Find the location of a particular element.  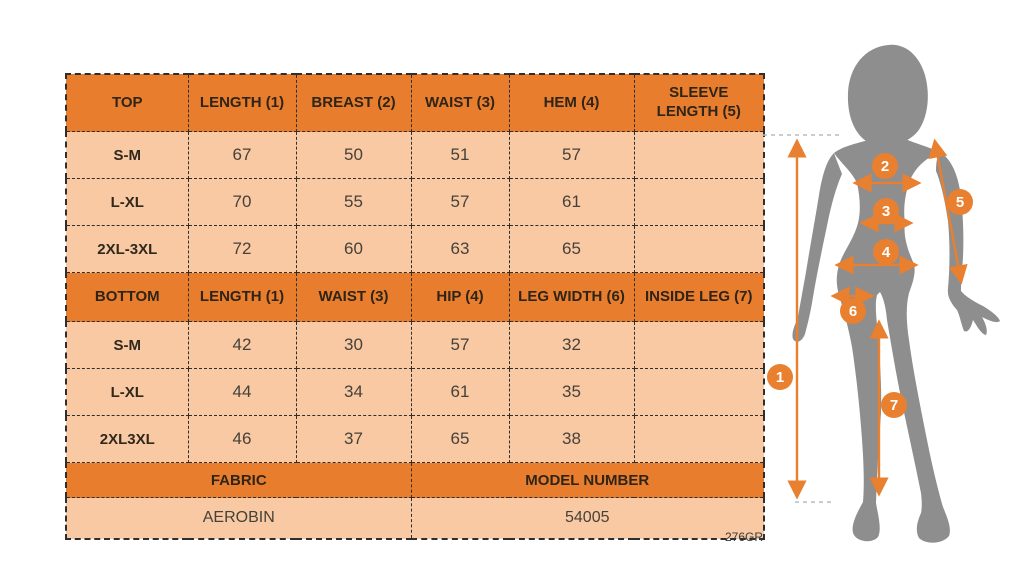

marker-badge-4: 4 is located at coordinates (886, 252).